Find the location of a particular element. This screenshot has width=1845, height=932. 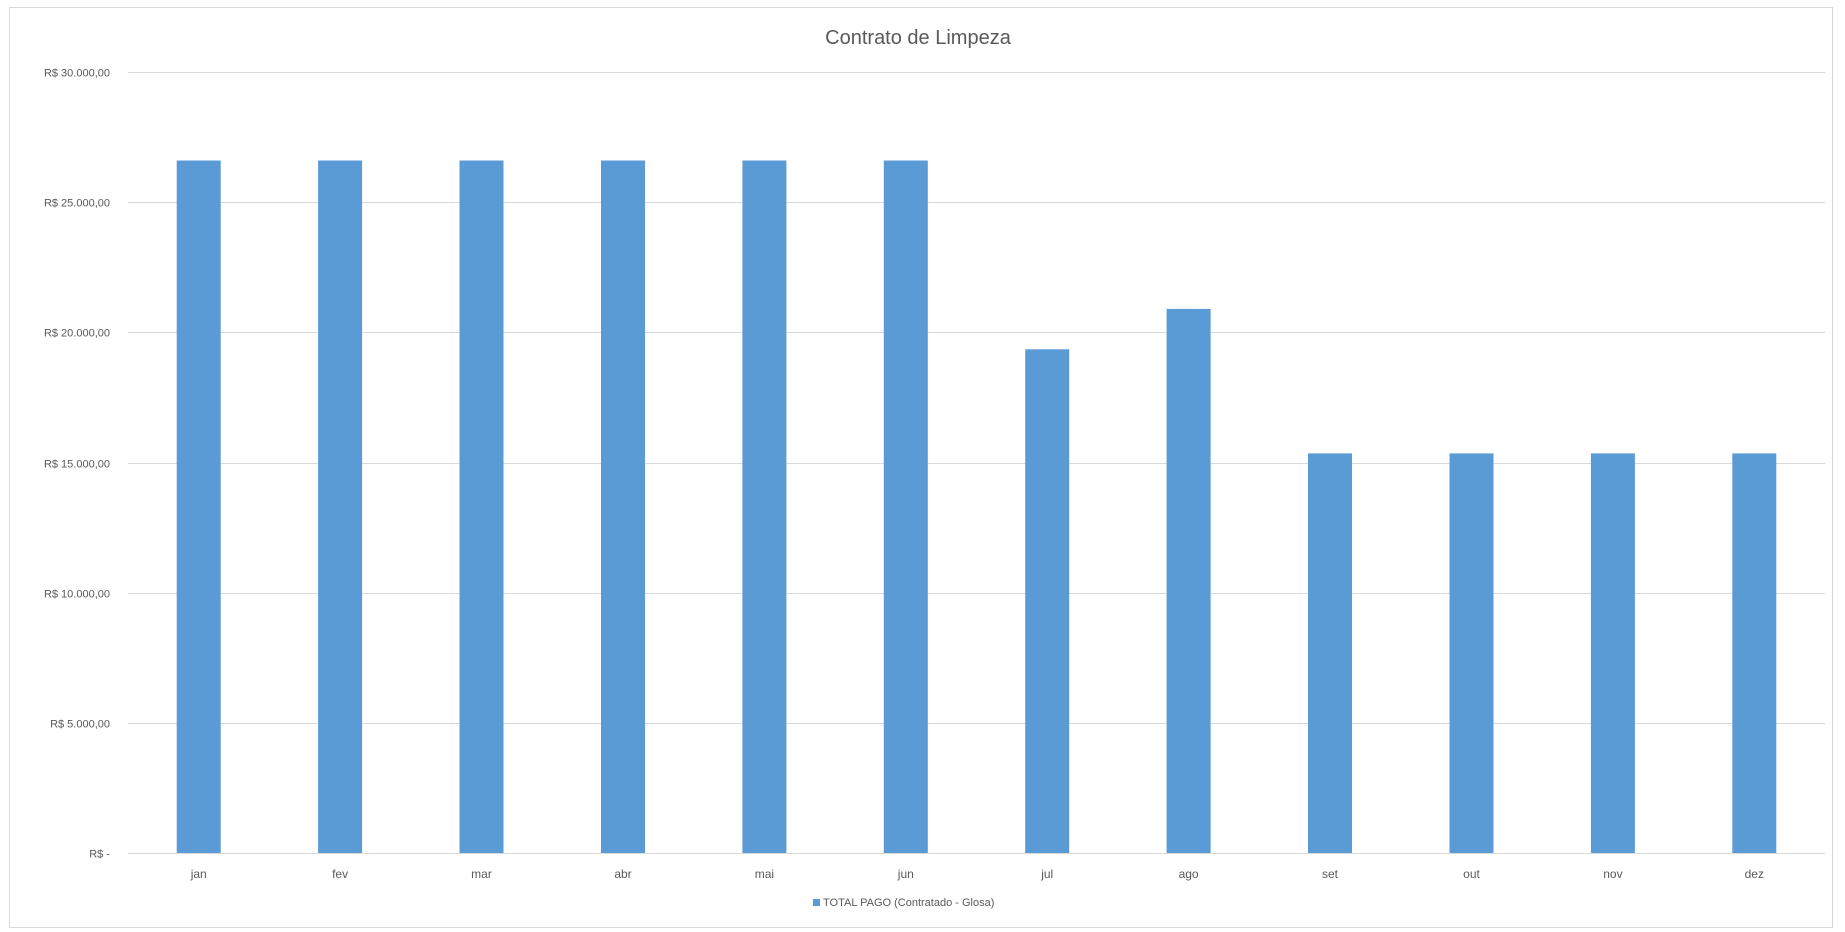

bar-ago is located at coordinates (1188, 580).